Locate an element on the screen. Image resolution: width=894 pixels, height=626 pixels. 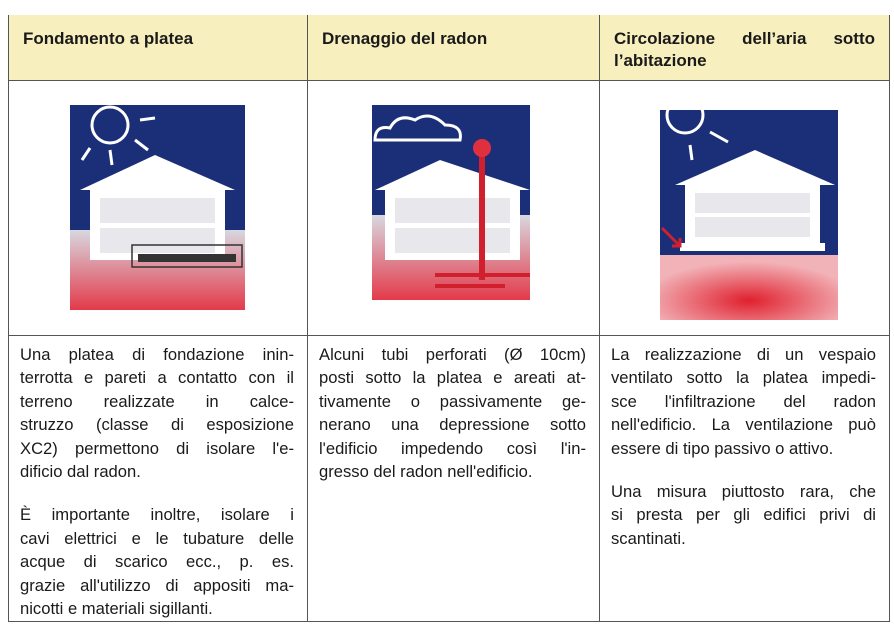
text-line: sce l'infiltrazione del radon is located at coordinates (743, 401).